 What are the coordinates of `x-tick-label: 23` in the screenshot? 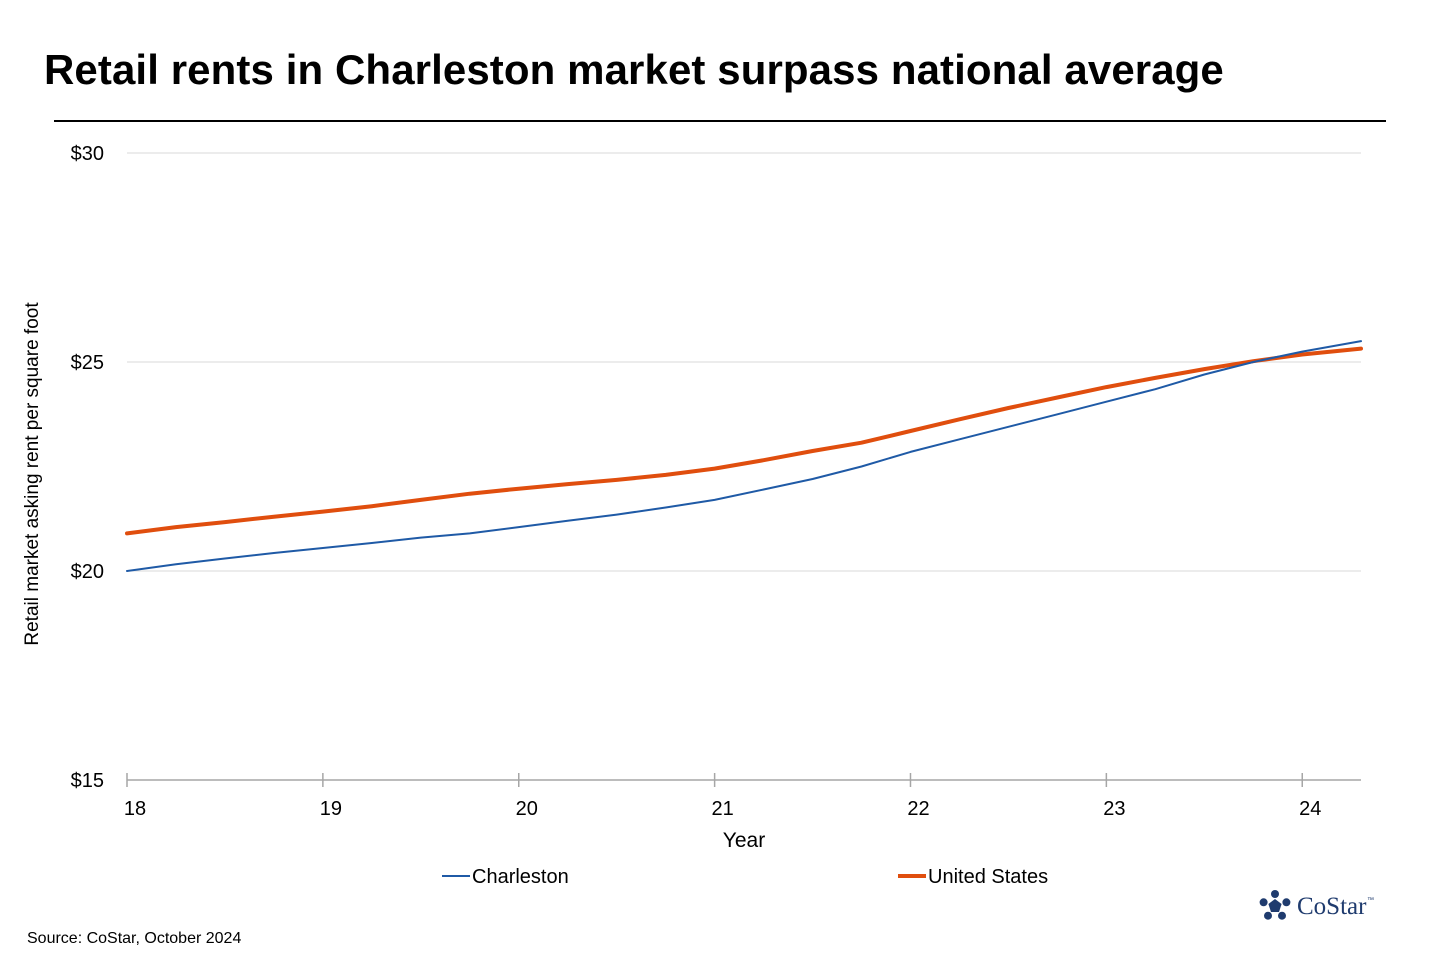 It's located at (1114, 809).